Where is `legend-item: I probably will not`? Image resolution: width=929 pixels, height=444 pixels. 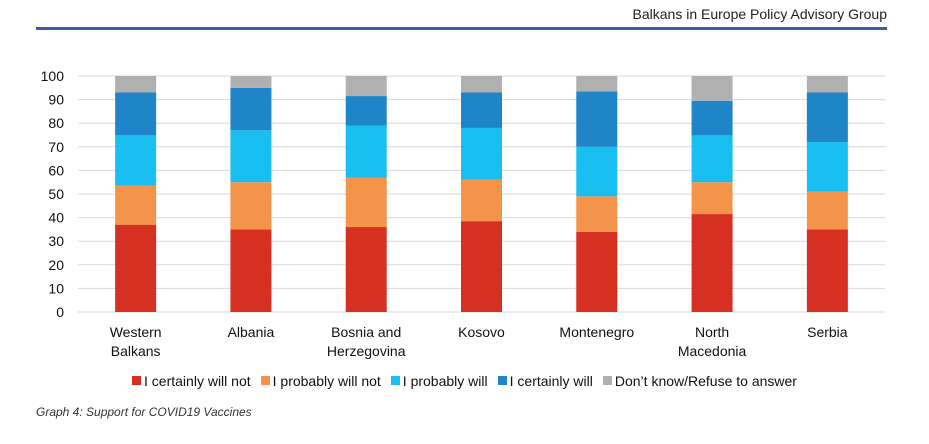 legend-item: I probably will not is located at coordinates (320, 380).